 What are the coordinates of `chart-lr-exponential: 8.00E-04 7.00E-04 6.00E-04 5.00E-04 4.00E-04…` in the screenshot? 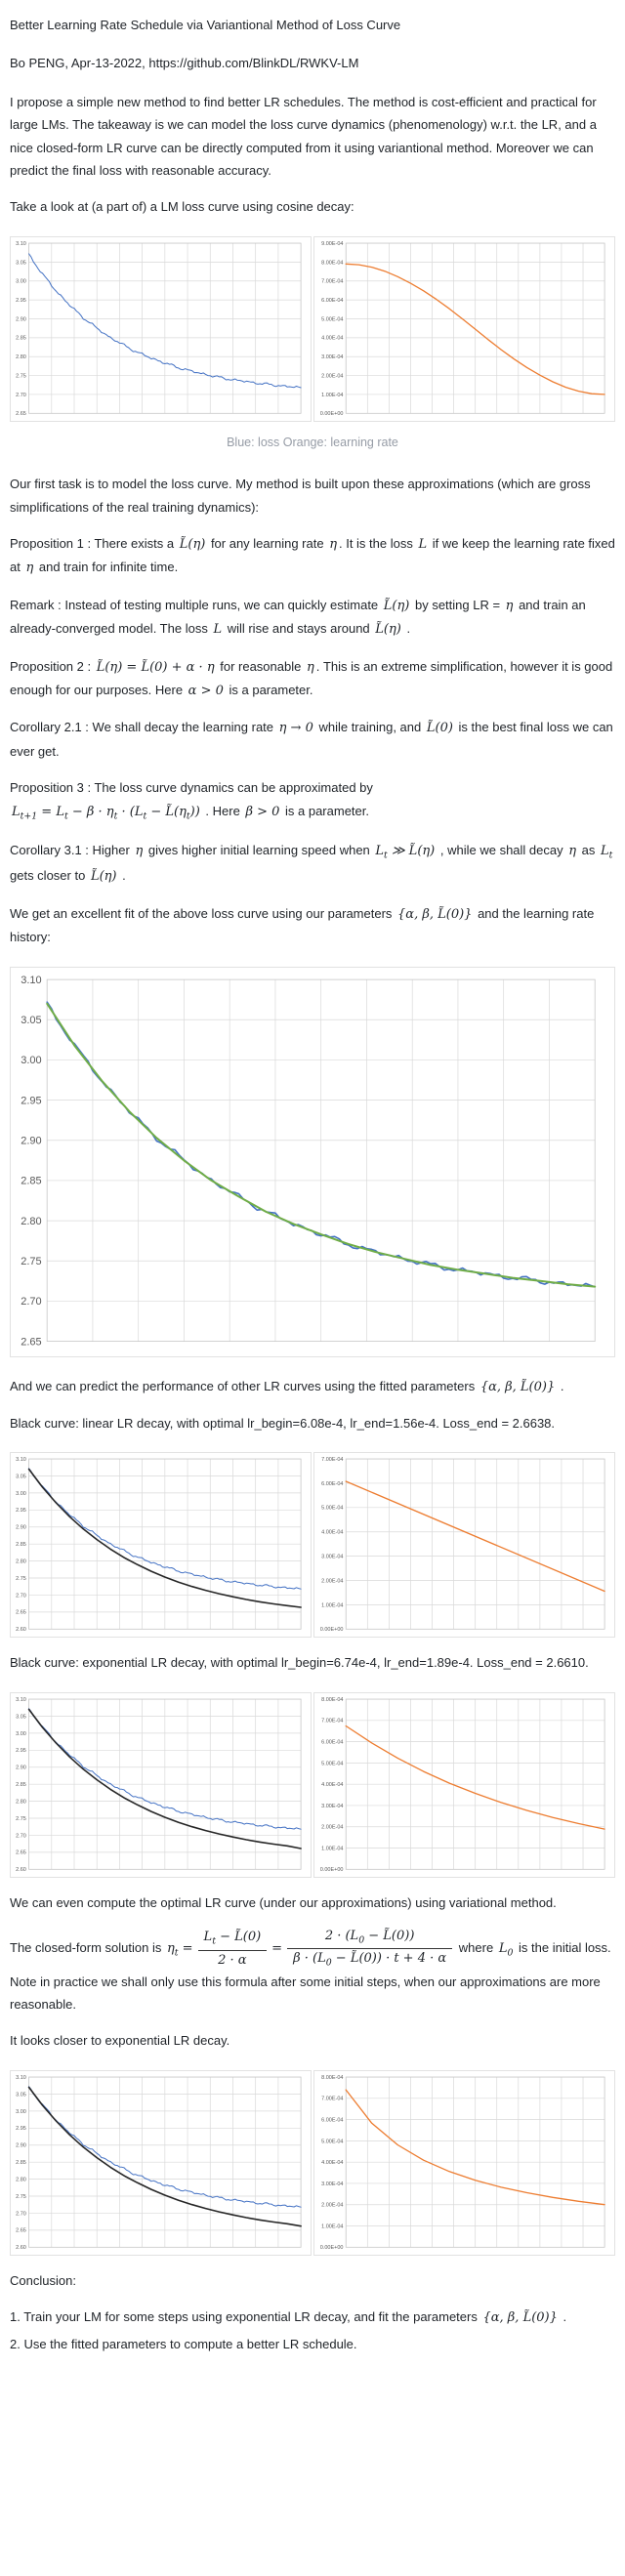 It's located at (464, 1785).